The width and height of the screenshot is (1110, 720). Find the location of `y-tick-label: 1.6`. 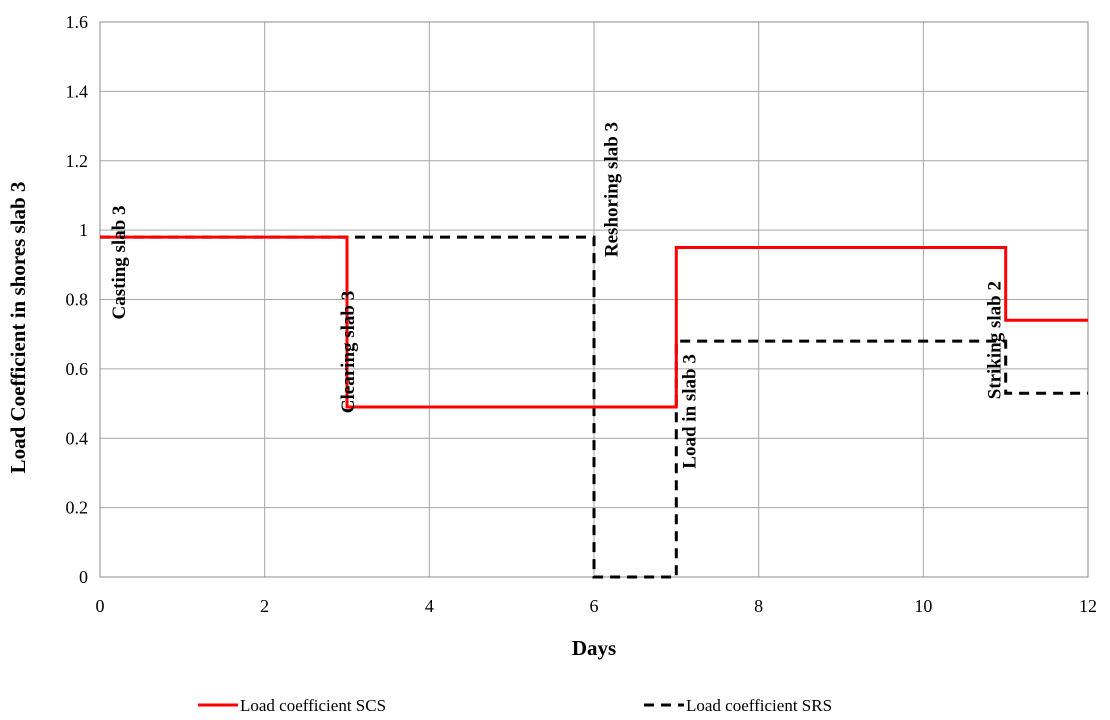

y-tick-label: 1.6 is located at coordinates (77, 22).